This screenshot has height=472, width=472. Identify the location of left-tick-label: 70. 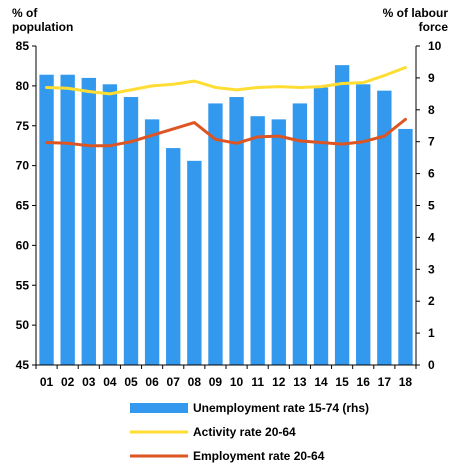
(23, 166).